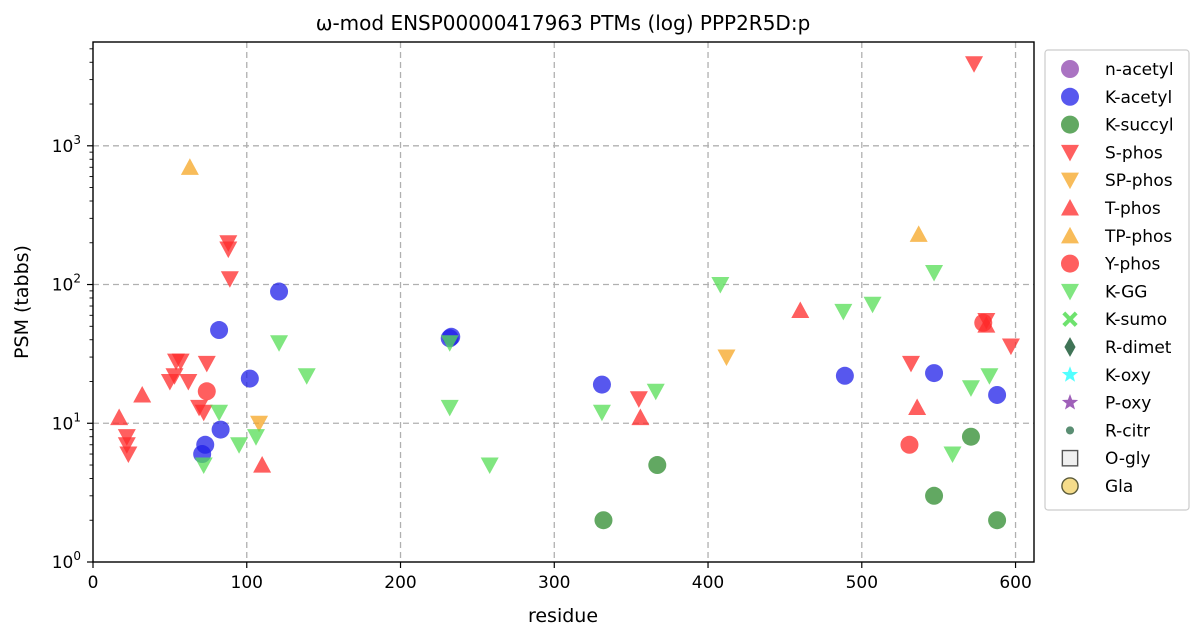 Image resolution: width=1200 pixels, height=644 pixels. I want to click on legend-label: K-GG, so click(1126, 292).